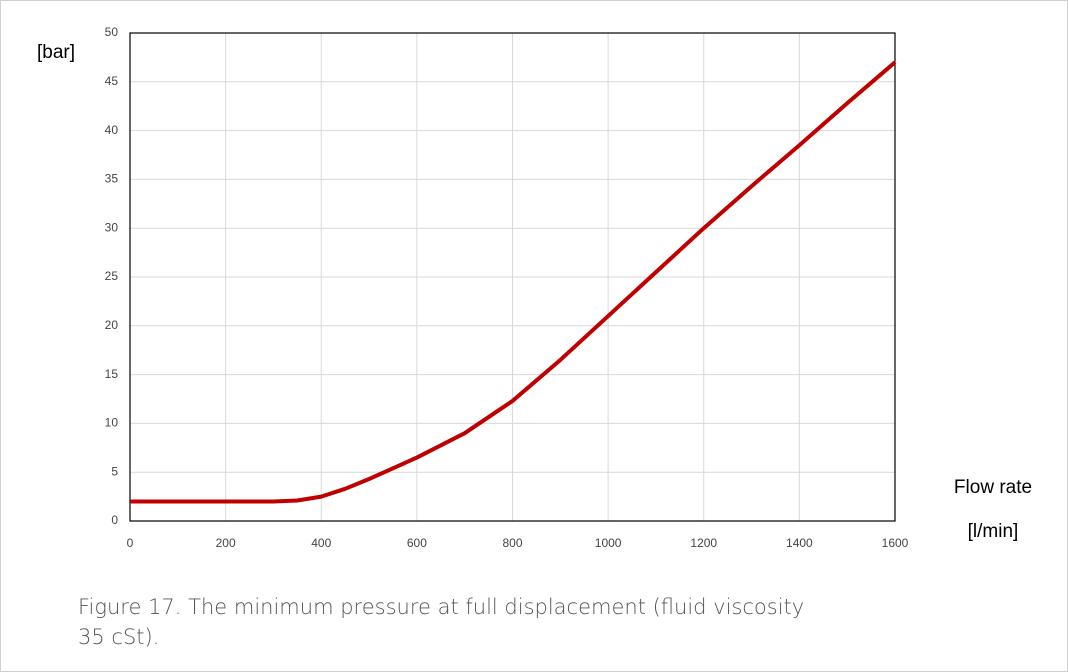 The width and height of the screenshot is (1068, 672). Describe the element at coordinates (56, 52) in the screenshot. I see `y-axis-label: [bar]` at that location.